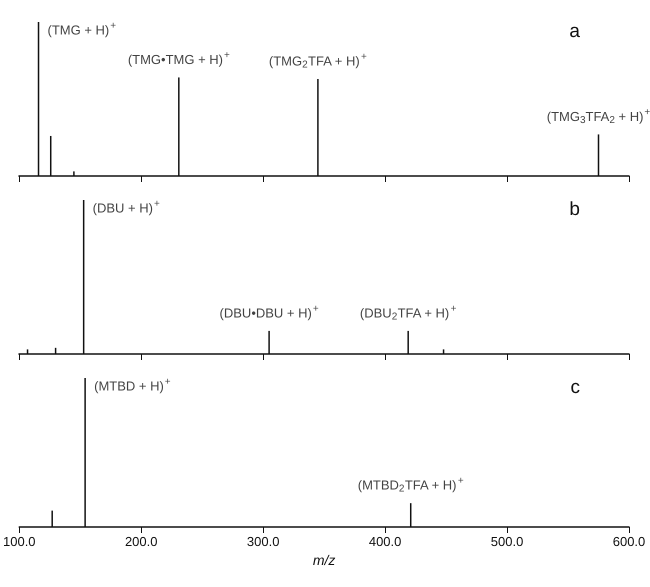 This screenshot has width=650, height=587. Describe the element at coordinates (385, 541) in the screenshot. I see `x-tick-label: 400.0` at that location.